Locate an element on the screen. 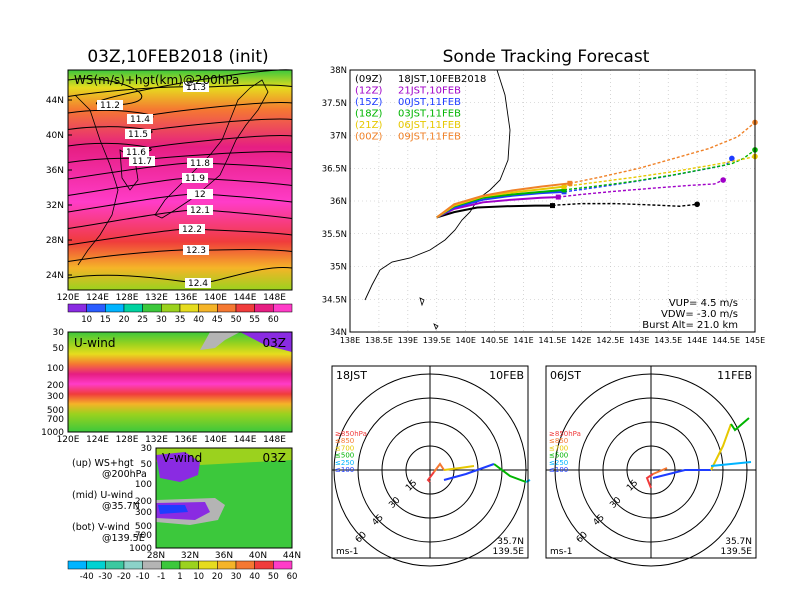 The height and width of the screenshot is (612, 792). ws-lon-labels: 120E 124E 128E 132E 136E 140E 144E 148E is located at coordinates (172, 298).